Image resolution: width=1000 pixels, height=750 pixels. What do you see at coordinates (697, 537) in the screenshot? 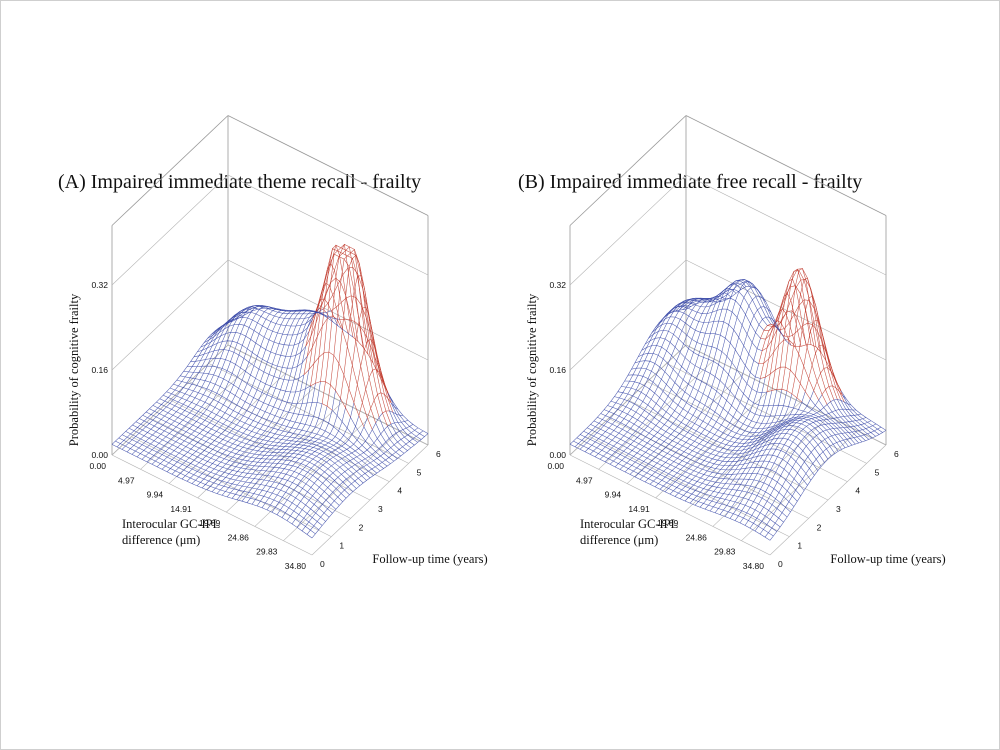
I see `chart-b-x-tick-label: 24.86` at bounding box center [697, 537].